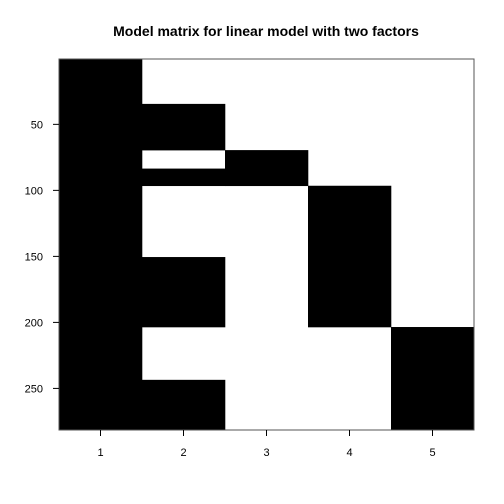 This screenshot has width=504, height=504. What do you see at coordinates (266, 444) in the screenshot?
I see `x-axis: 1 2 3 4 5` at bounding box center [266, 444].